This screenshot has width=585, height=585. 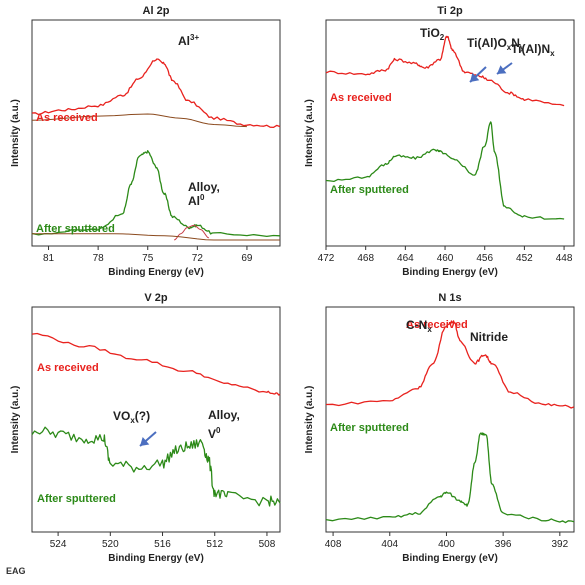 What do you see at coordinates (196, 200) in the screenshot?
I see `annotation-label: Al0` at bounding box center [196, 200].